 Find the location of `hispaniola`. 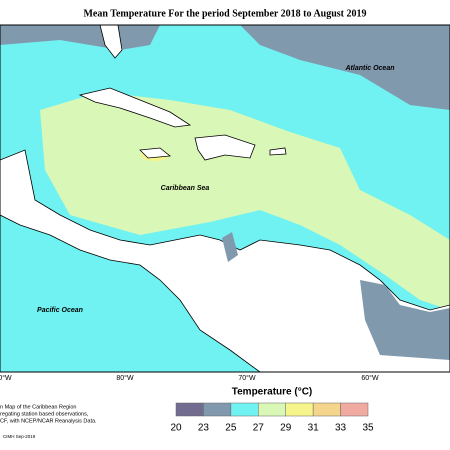

hispaniola is located at coordinates (225, 147).